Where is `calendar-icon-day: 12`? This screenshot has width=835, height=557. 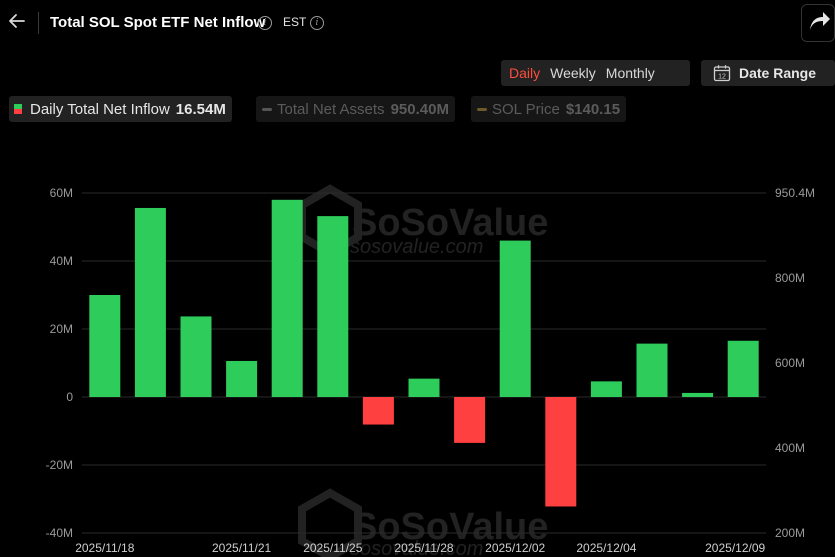
calendar-icon-day: 12 is located at coordinates (722, 76).